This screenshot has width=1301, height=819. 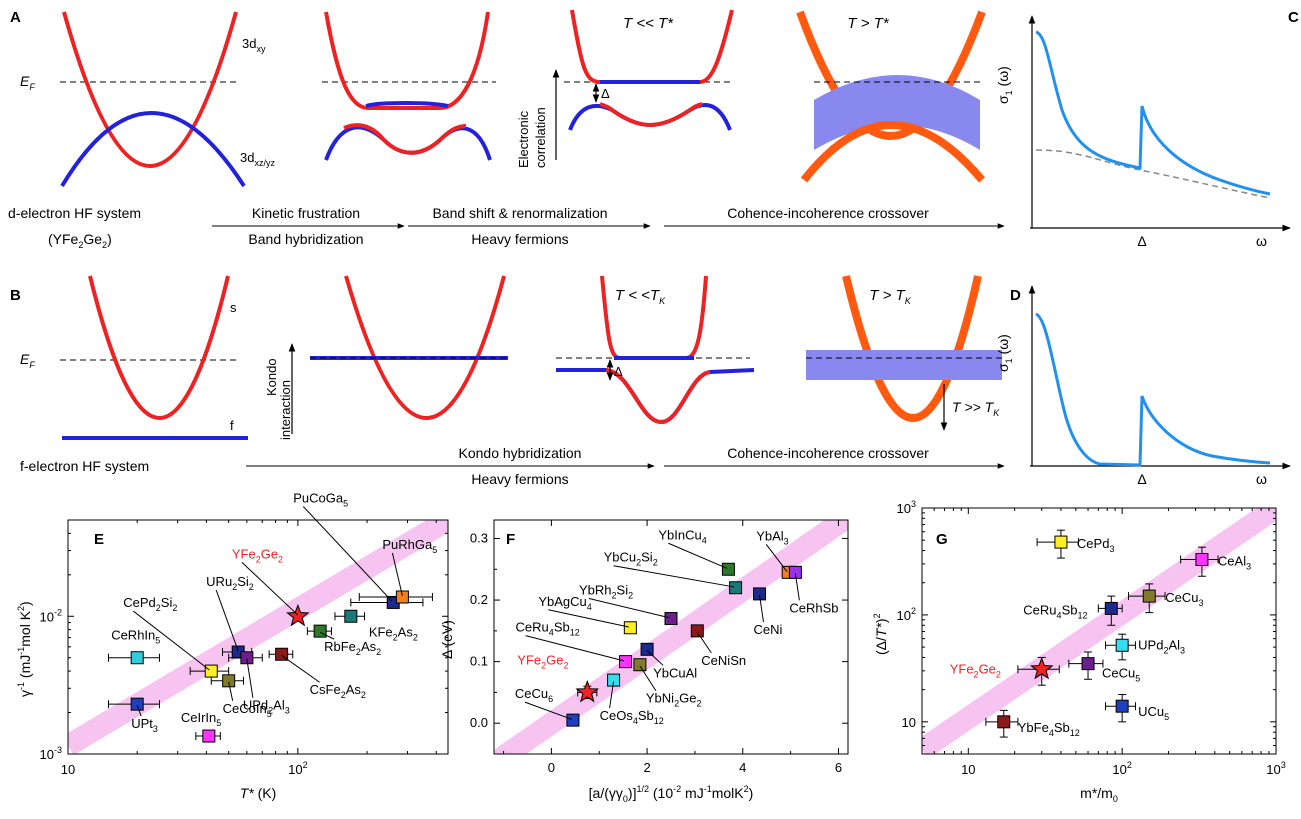 I want to click on process-label-heavy-fermions-b: Heavy fermions, so click(x=519, y=479).